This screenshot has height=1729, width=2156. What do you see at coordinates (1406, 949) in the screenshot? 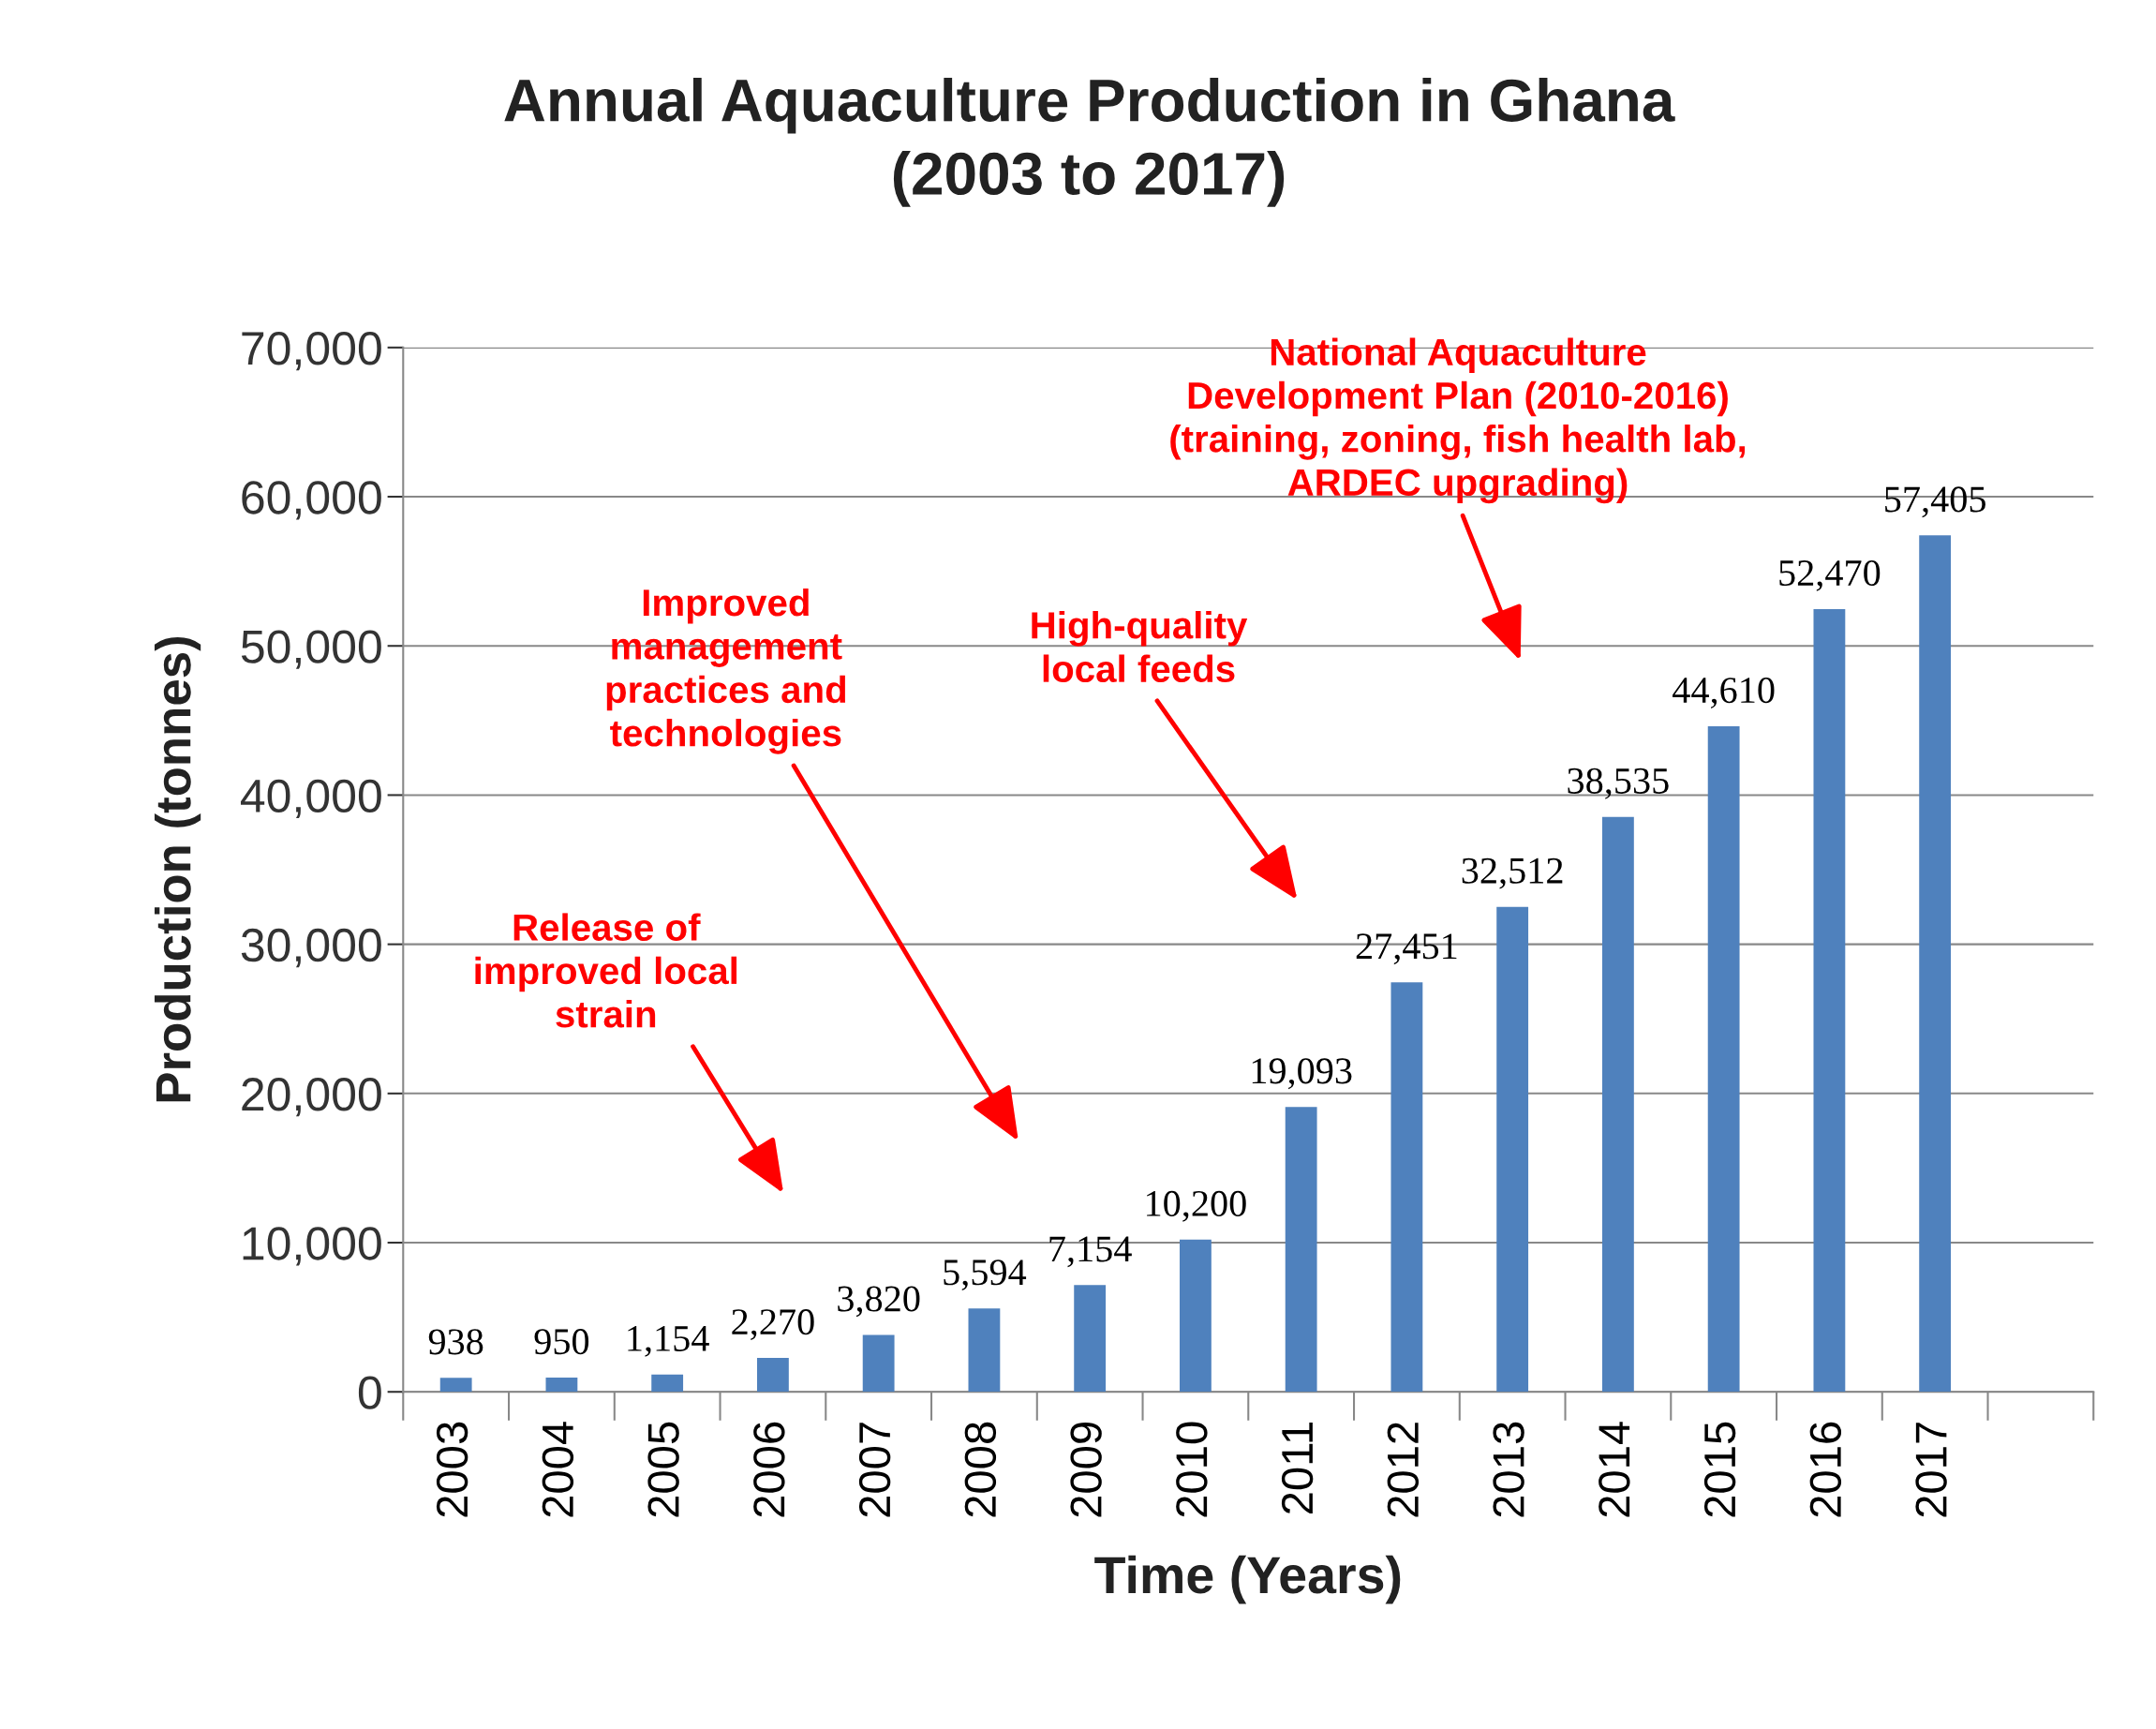
I see `data-label: 27,451` at bounding box center [1406, 949].